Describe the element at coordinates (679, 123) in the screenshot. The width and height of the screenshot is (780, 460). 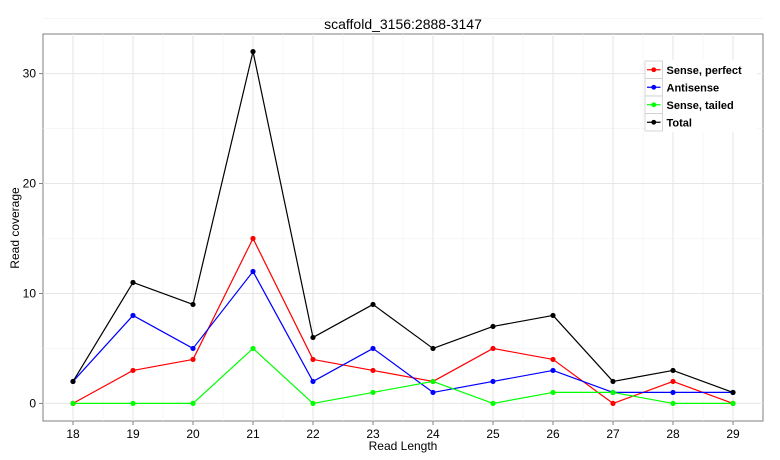
I see `legend-label-total: Total` at that location.